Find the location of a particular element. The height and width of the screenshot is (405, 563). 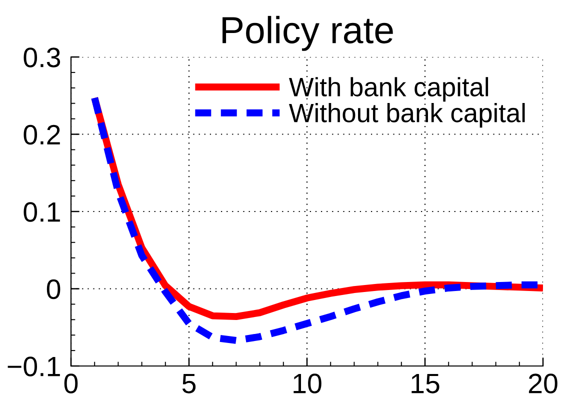

y-tick-label: 0 is located at coordinates (53, 289).